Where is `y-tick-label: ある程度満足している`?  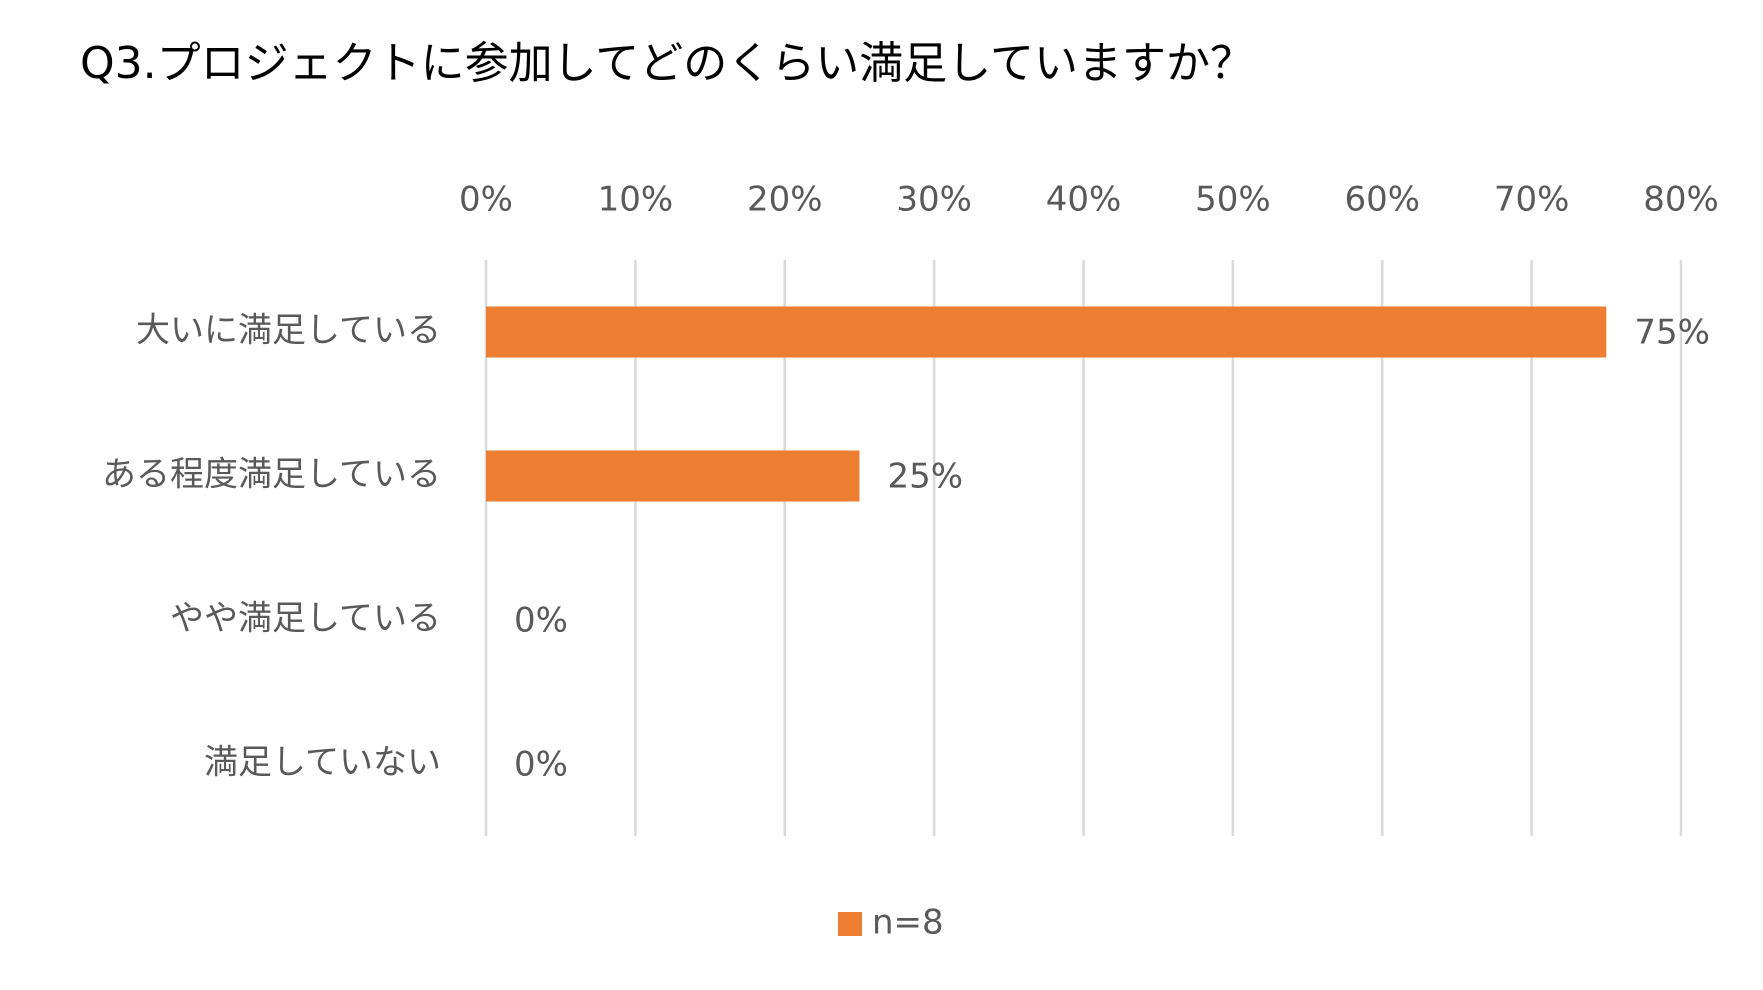
y-tick-label: ある程度満足している is located at coordinates (271, 475).